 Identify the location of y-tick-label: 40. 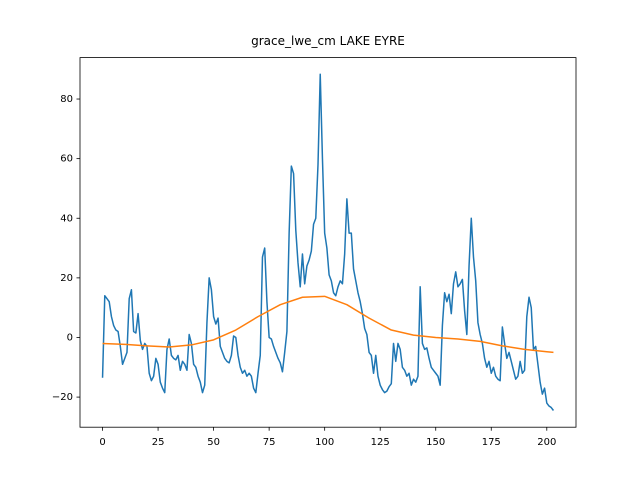
(66, 218).